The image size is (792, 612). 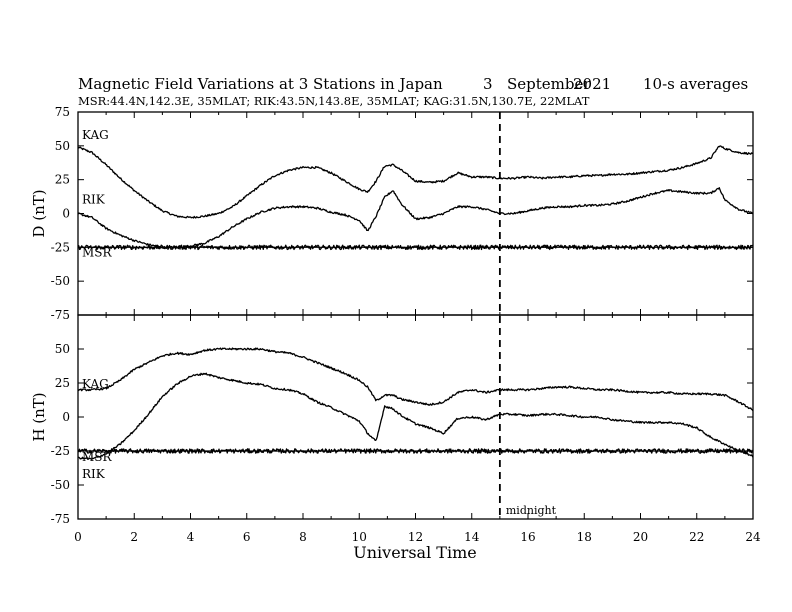 What do you see at coordinates (527, 537) in the screenshot?
I see `x-tick-label: 16` at bounding box center [527, 537].